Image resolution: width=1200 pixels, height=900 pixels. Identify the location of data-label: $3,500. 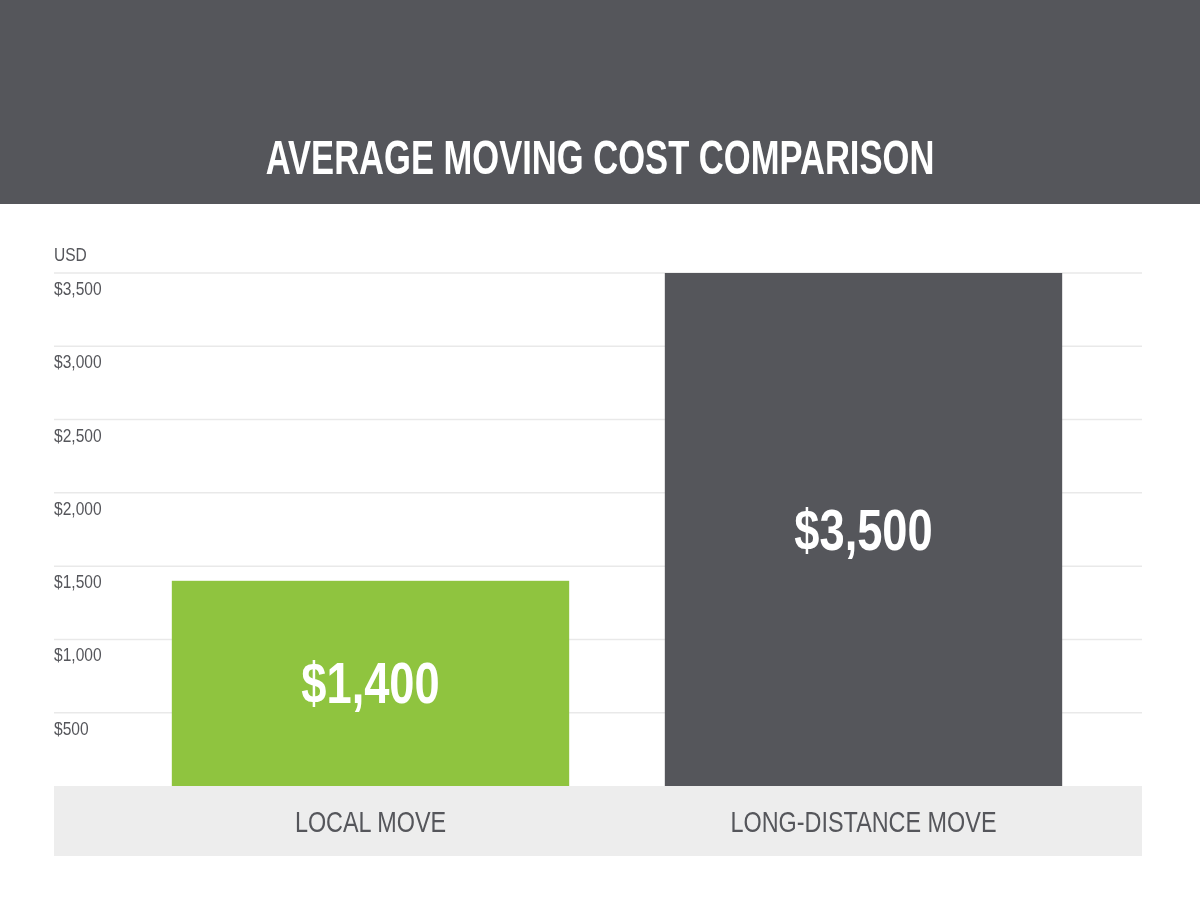
(863, 529).